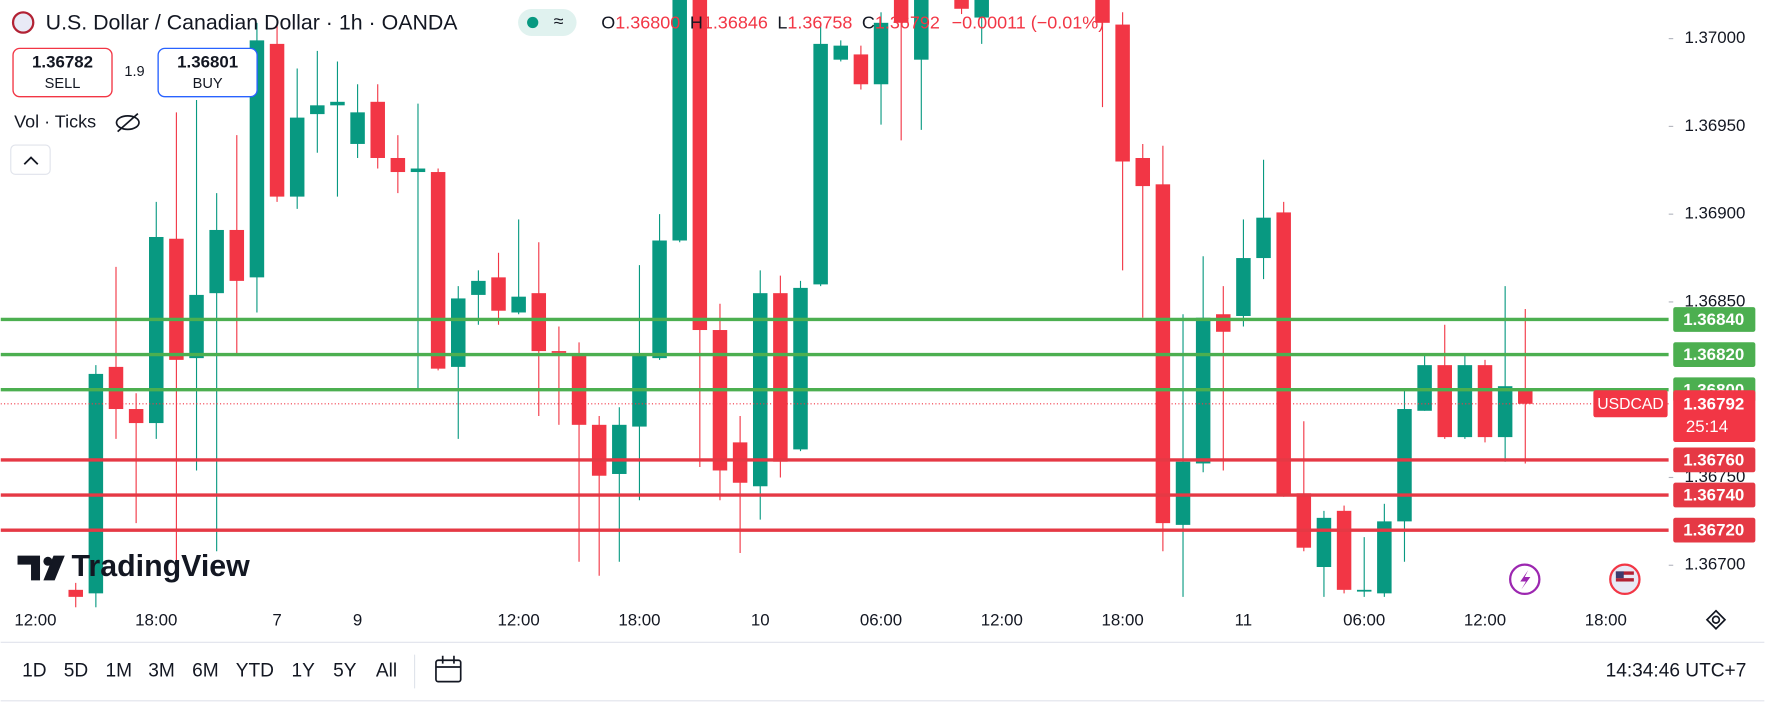 This screenshot has width=1765, height=703. Describe the element at coordinates (207, 61) in the screenshot. I see `buy-price: 1.36801` at that location.